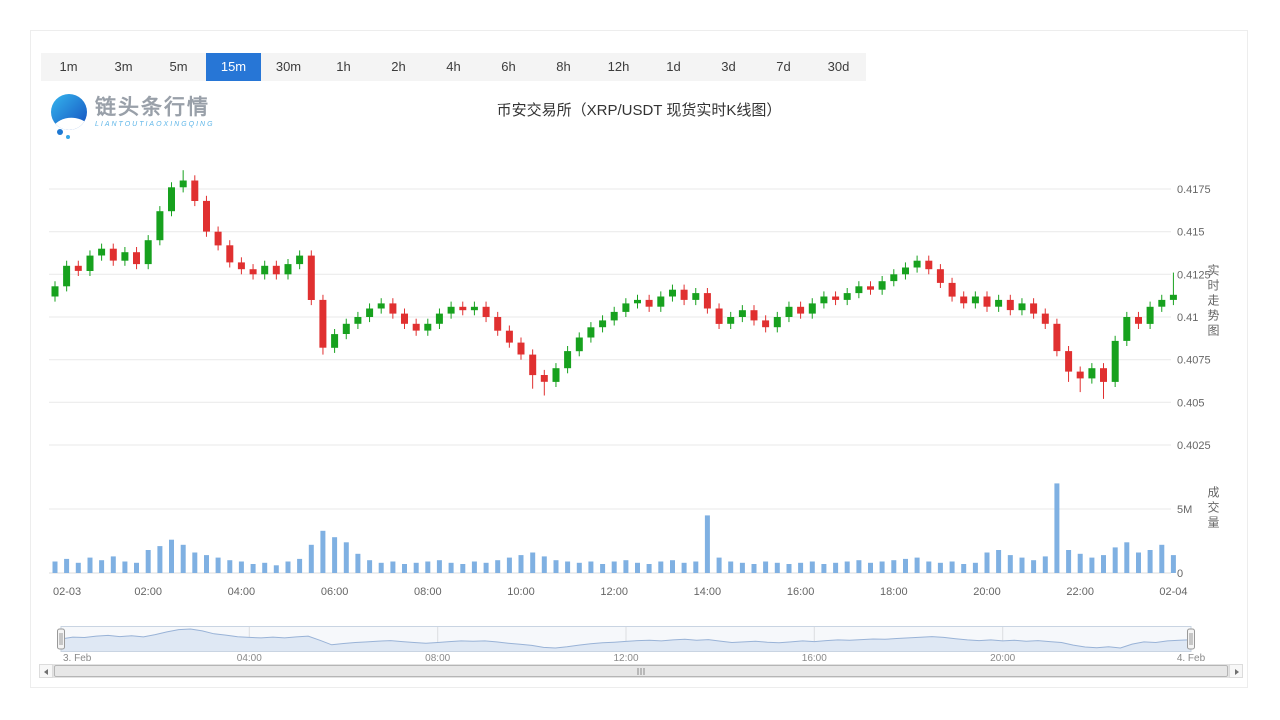 The width and height of the screenshot is (1280, 720). I want to click on svg-text: 5M, so click(1184, 510).